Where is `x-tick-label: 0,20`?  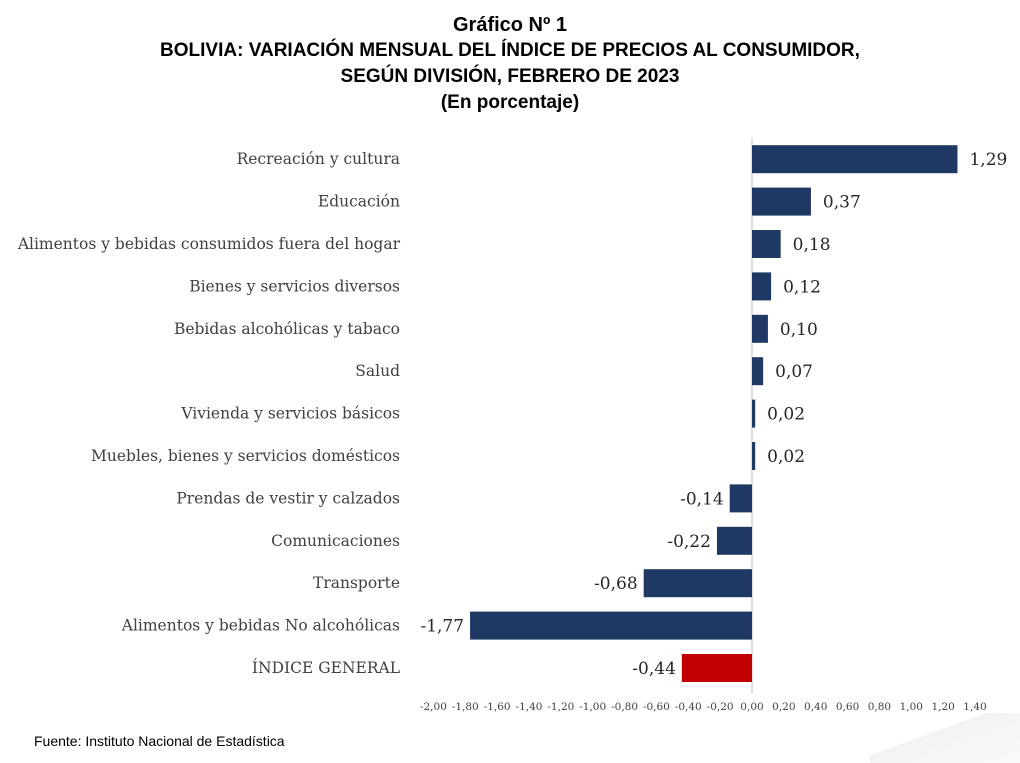 x-tick-label: 0,20 is located at coordinates (783, 707).